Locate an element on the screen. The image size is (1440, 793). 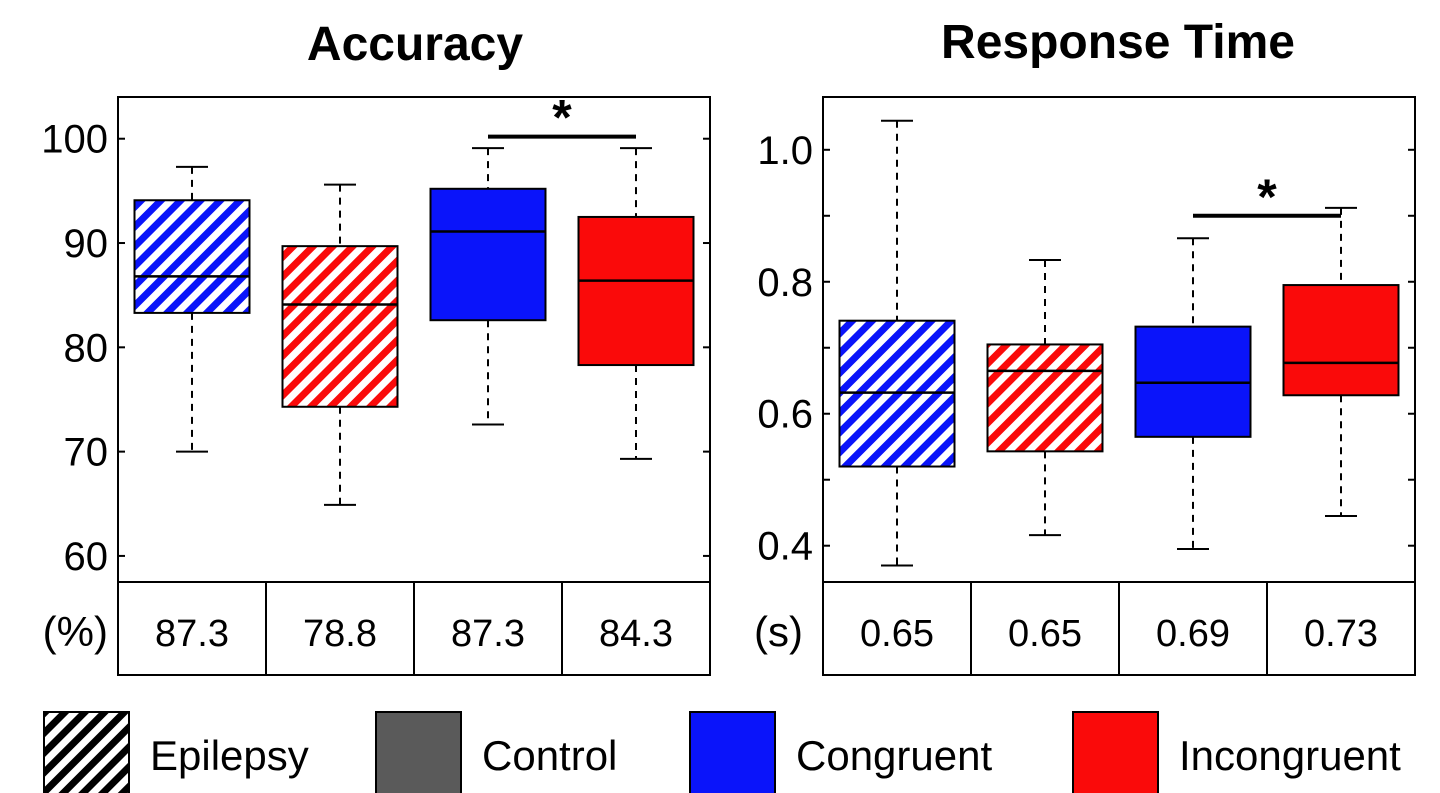
legend-swatch-incongruent is located at coordinates (1115, 752).